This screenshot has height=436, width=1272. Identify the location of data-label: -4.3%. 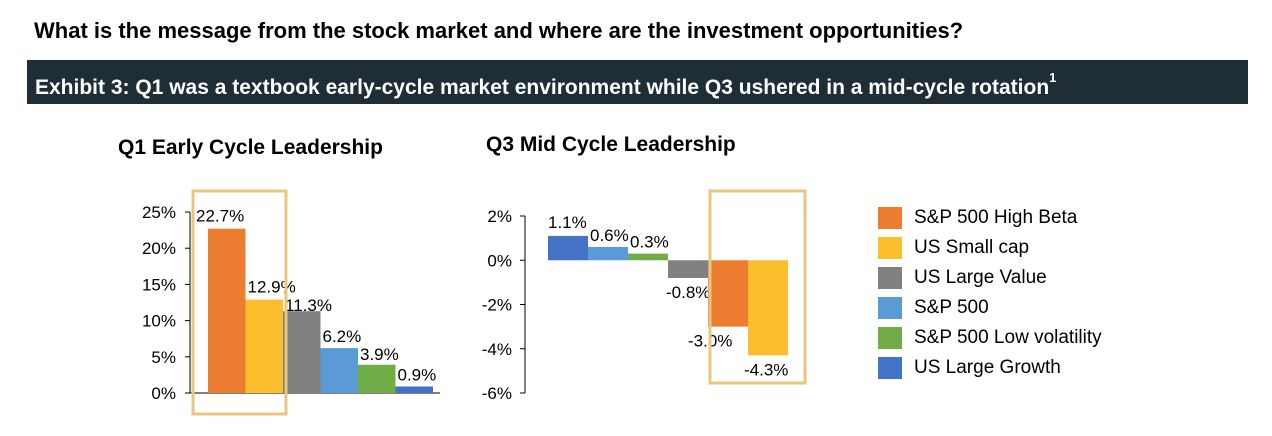
(766, 369).